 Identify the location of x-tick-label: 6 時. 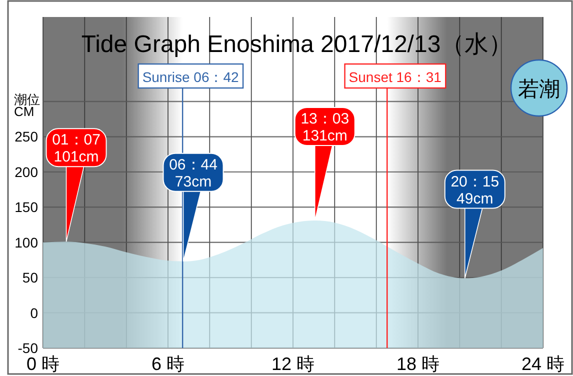
(168, 364).